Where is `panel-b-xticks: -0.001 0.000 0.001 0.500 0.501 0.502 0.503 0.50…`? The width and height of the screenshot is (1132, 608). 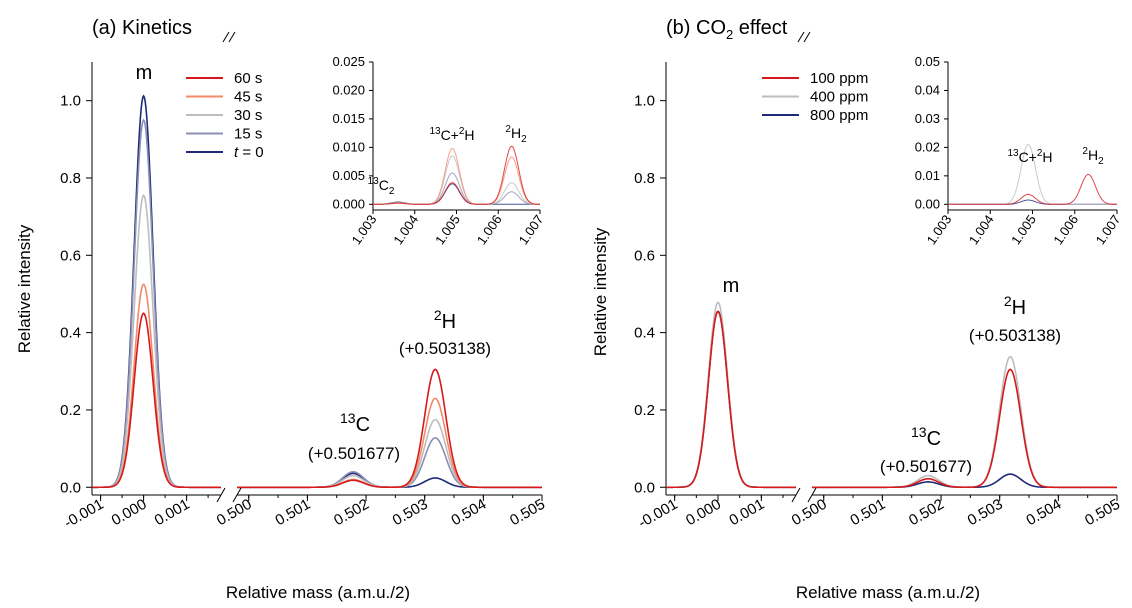
panel-b-xticks: -0.001 0.000 0.001 0.500 0.501 0.502 0.503 0.50… is located at coordinates (879, 513).